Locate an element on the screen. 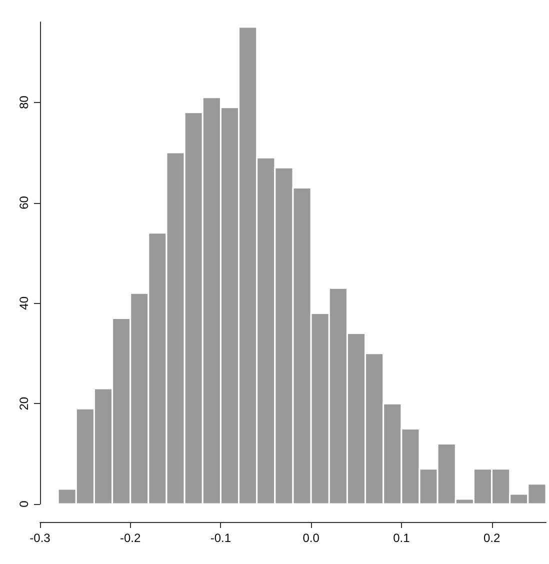  x-tick-label: -0.2 is located at coordinates (131, 538).